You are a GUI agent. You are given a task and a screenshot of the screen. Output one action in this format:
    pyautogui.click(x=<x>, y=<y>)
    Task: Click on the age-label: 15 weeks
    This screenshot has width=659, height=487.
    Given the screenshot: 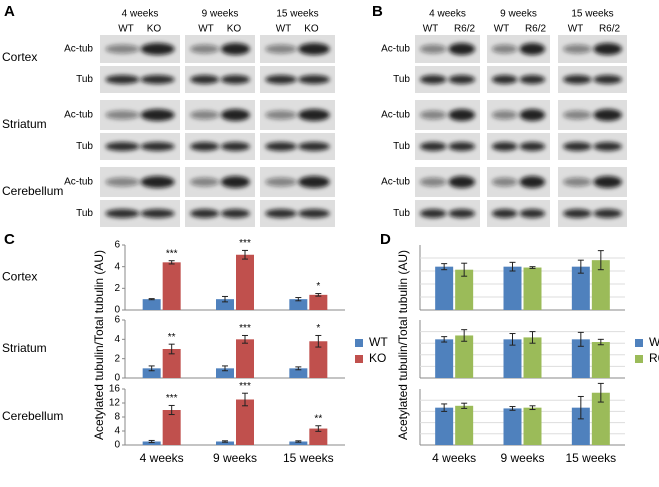 What is the action you would take?
    pyautogui.click(x=592, y=14)
    